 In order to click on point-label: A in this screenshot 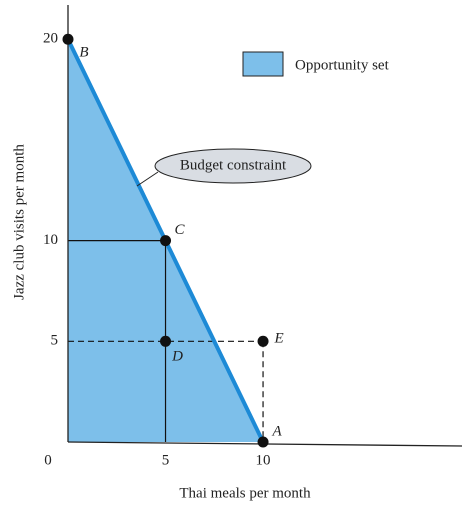, I will do `click(276, 431)`.